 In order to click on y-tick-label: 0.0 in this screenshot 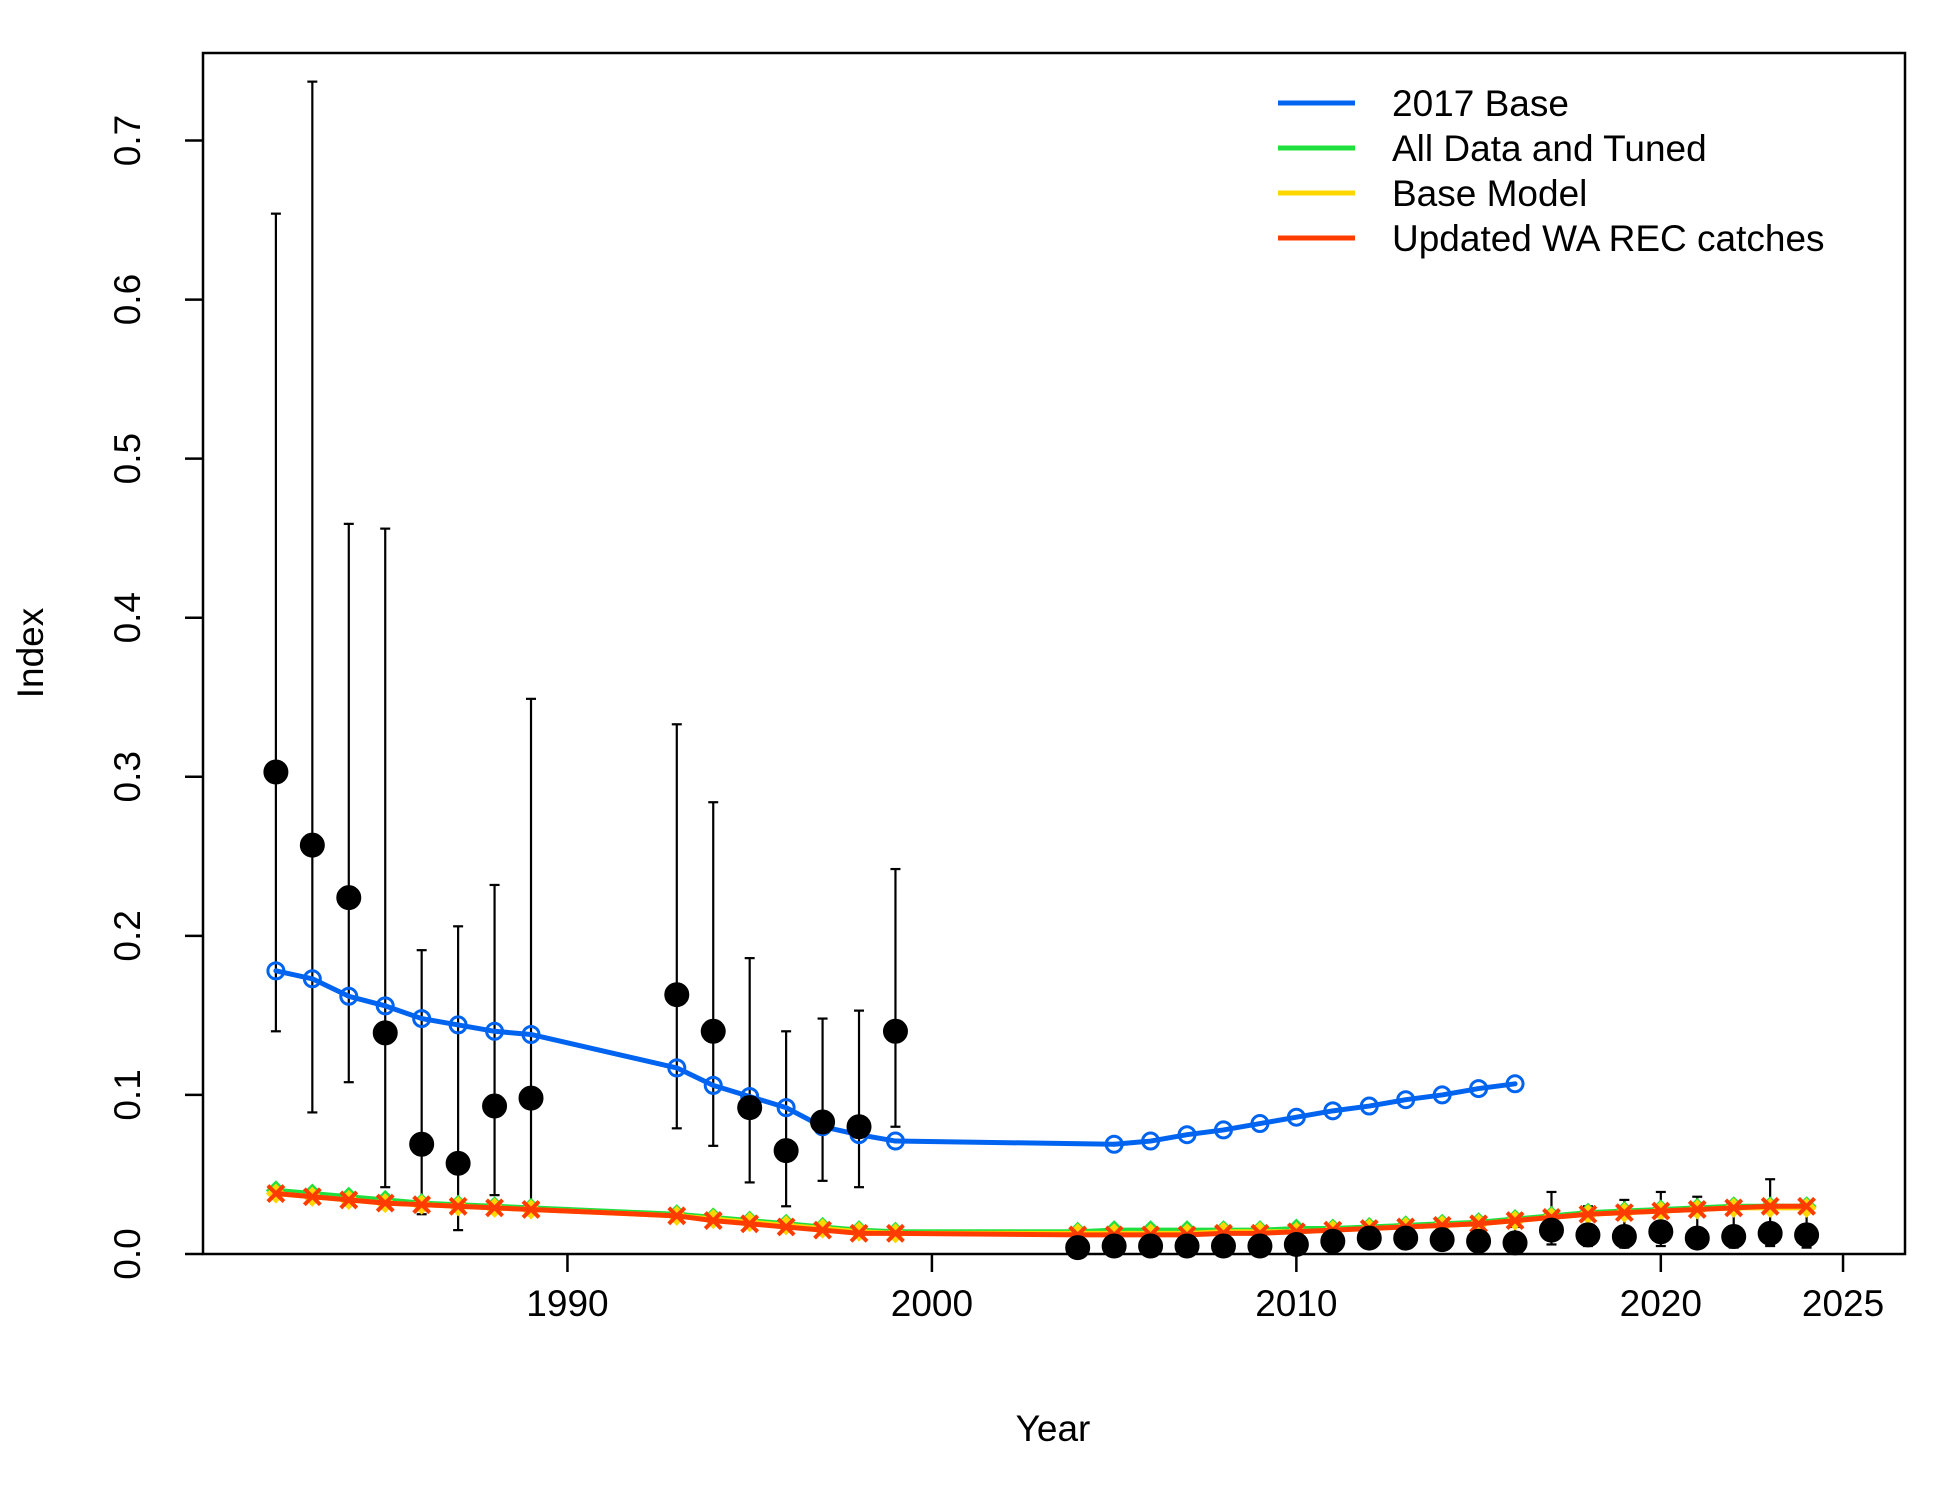, I will do `click(127, 1253)`.